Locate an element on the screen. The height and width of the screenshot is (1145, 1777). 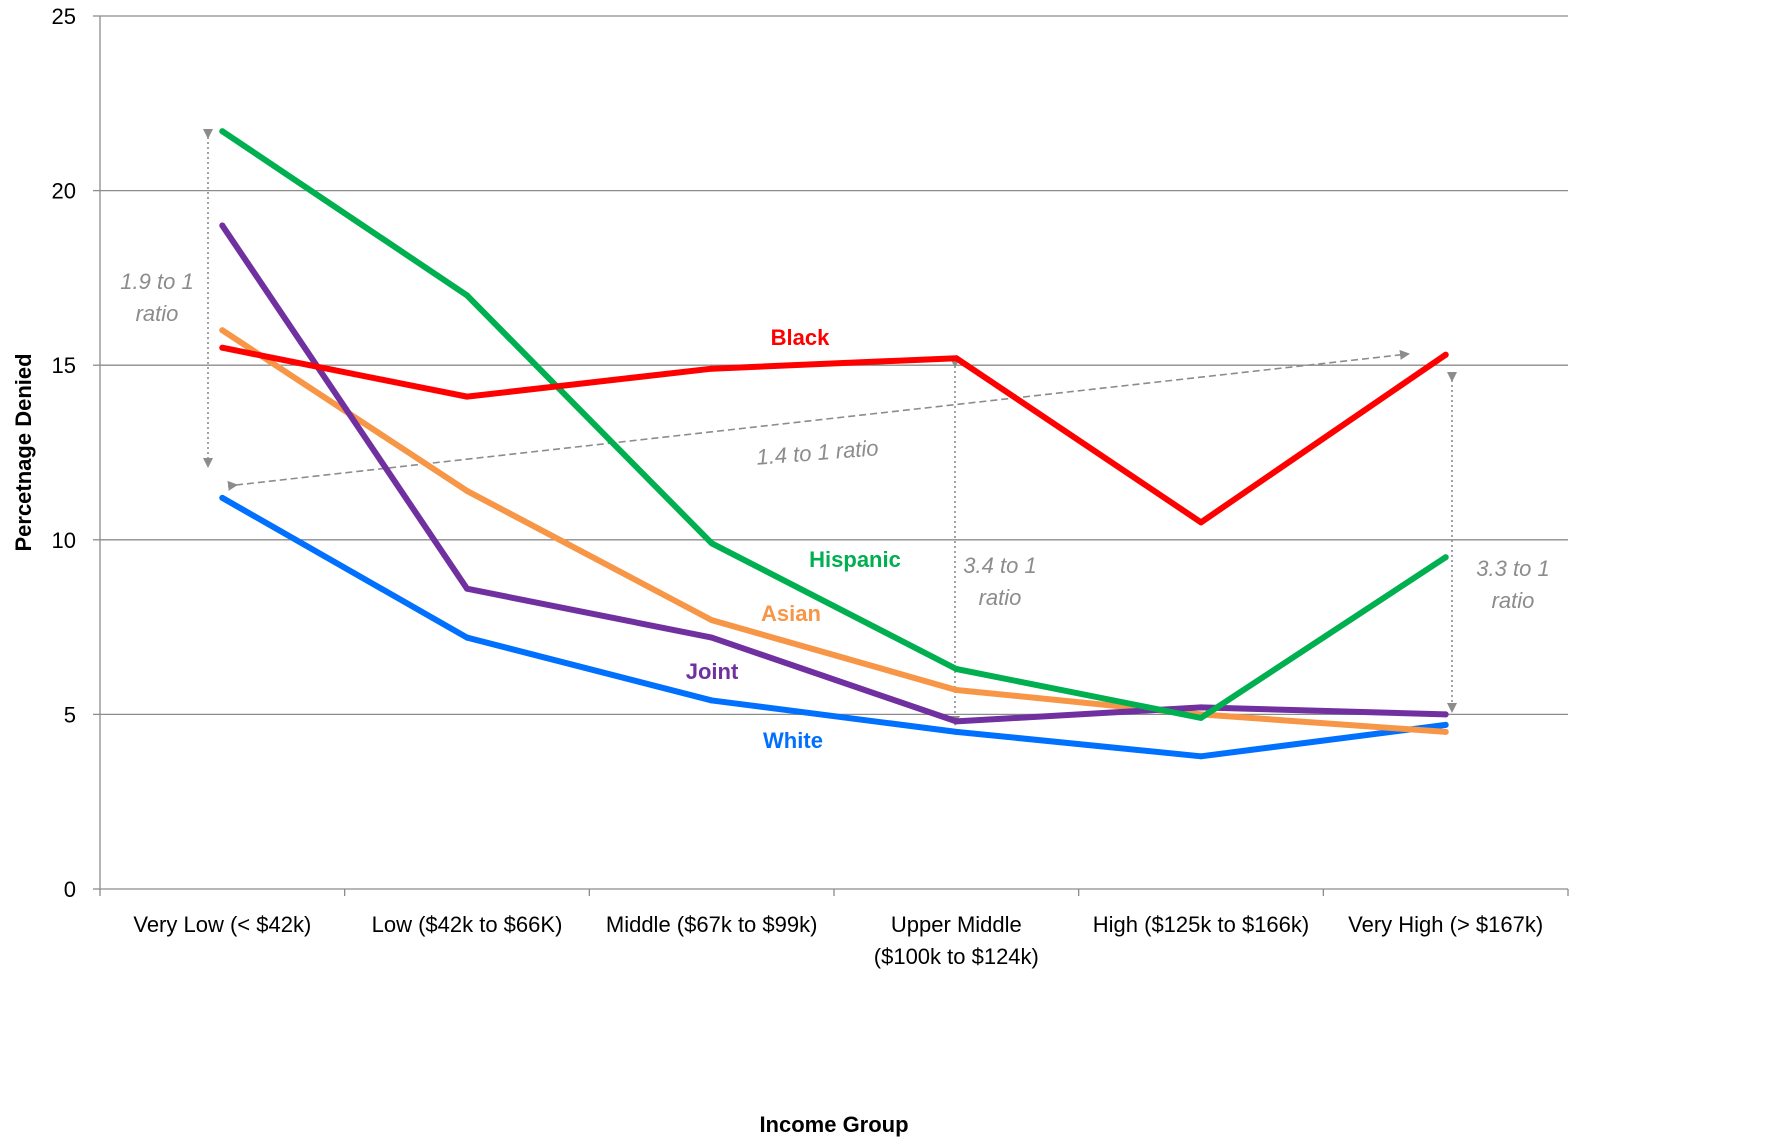
ratio-annotation-text: 3.3 to 1 ratio is located at coordinates (1512, 584).